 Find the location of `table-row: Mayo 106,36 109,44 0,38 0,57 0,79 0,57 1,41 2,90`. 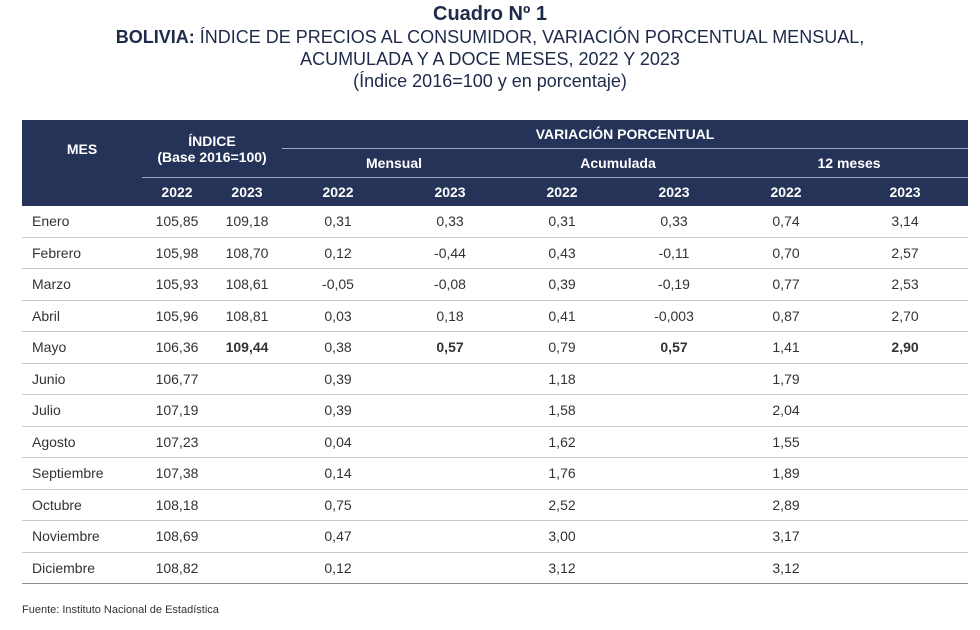

table-row: Mayo 106,36 109,44 0,38 0,57 0,79 0,57 1,41 2,90 is located at coordinates (495, 347).